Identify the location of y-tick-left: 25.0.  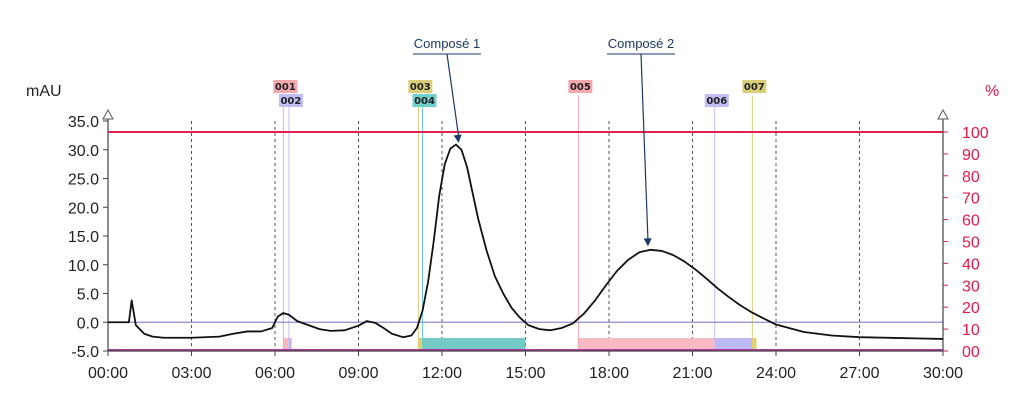
(83, 180).